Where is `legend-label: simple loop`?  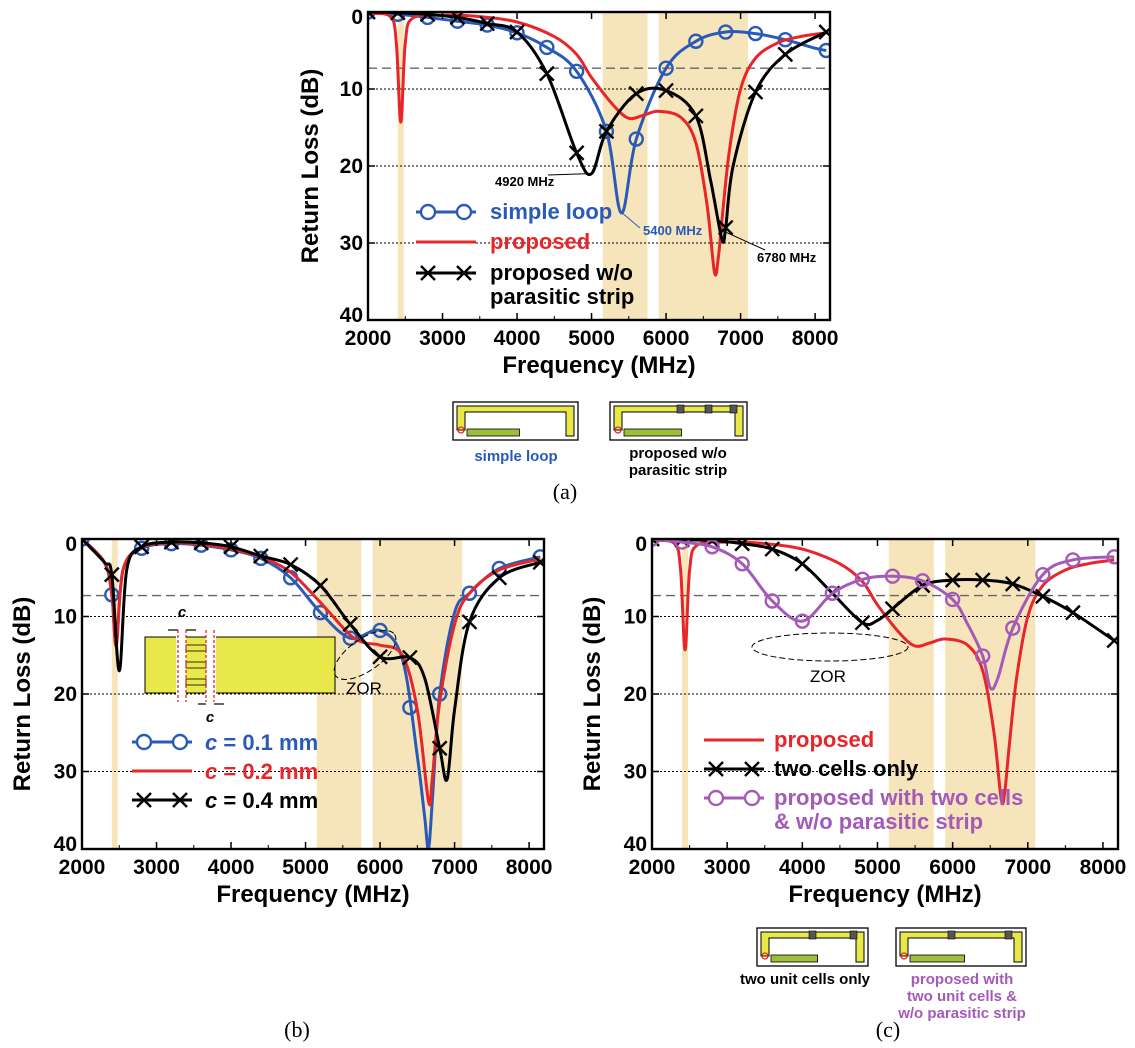 legend-label: simple loop is located at coordinates (551, 211).